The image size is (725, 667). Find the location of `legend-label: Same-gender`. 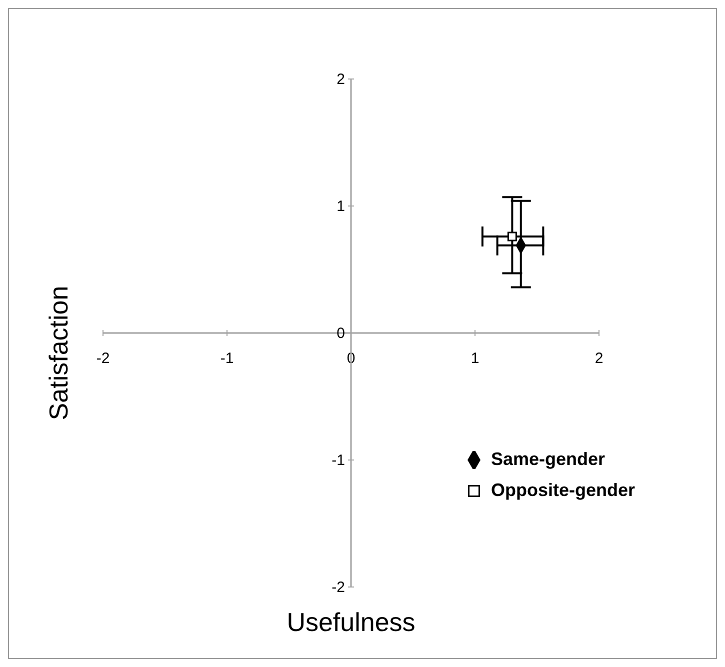

legend-label: Same-gender is located at coordinates (548, 459).